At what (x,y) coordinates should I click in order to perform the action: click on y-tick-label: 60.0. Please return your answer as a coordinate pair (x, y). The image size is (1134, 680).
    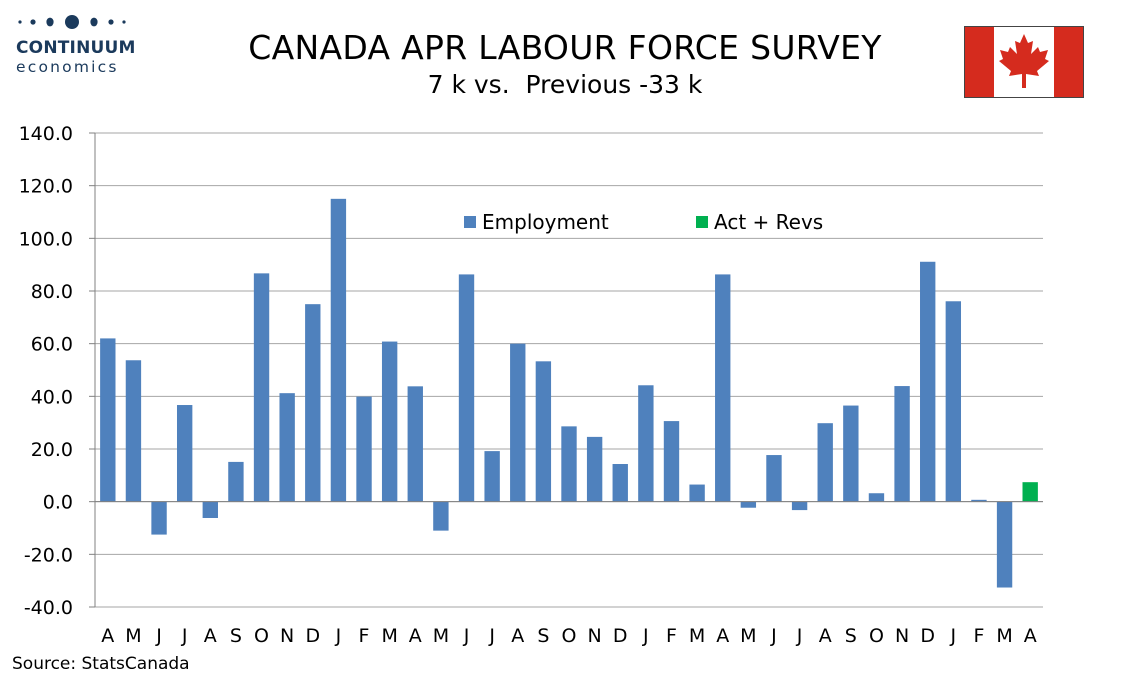
    Looking at the image, I should click on (52, 345).